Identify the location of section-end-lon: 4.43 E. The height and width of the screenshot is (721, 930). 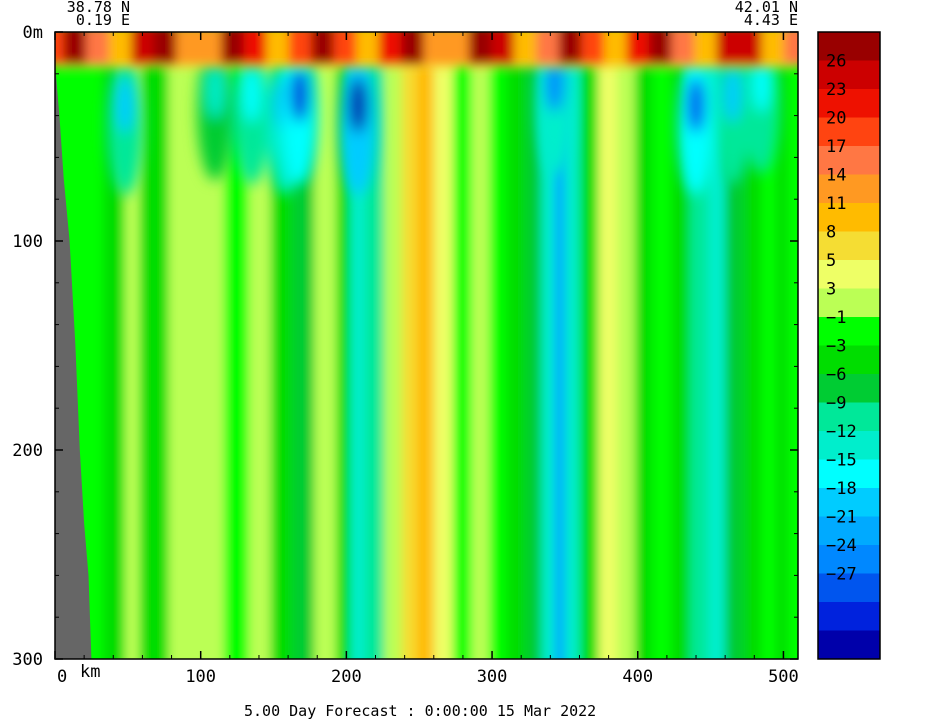
(770, 20).